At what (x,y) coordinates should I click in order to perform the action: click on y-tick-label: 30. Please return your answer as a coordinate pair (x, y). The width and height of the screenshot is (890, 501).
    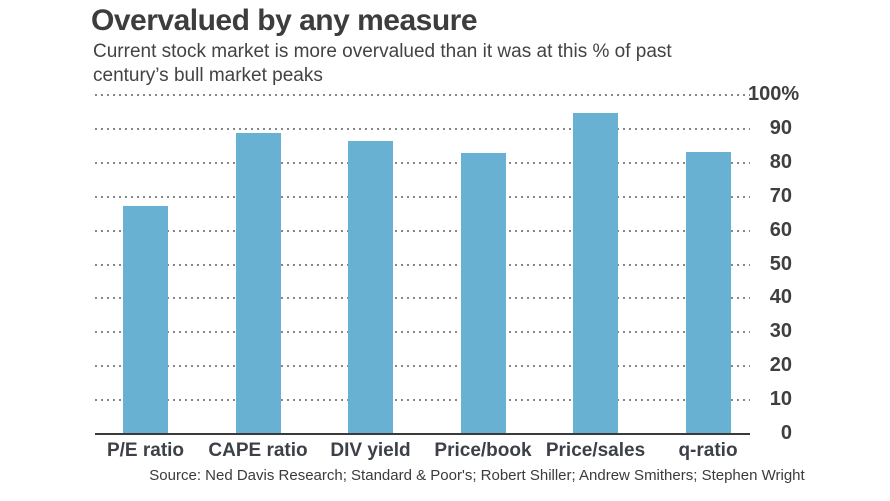
    Looking at the image, I should click on (780, 331).